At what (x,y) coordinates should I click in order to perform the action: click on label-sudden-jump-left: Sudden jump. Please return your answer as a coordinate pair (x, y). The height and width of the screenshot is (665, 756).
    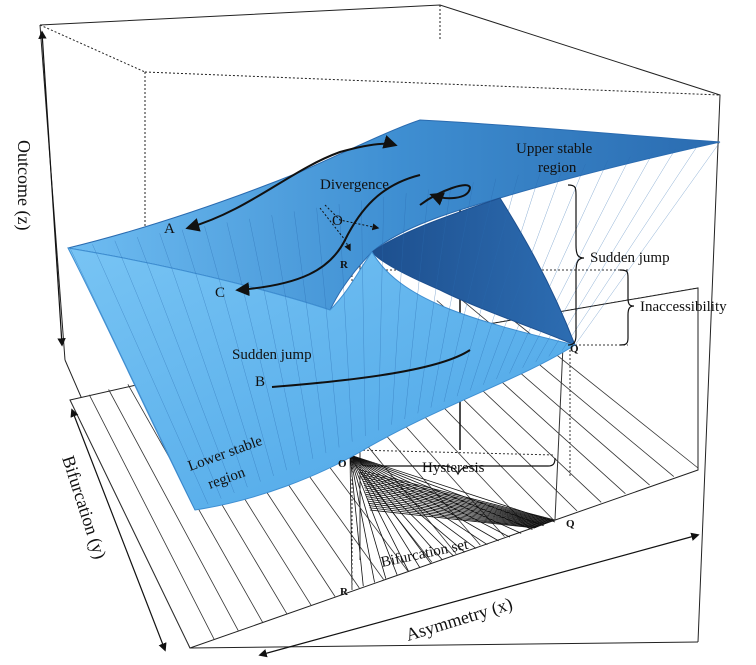
    Looking at the image, I should click on (272, 355).